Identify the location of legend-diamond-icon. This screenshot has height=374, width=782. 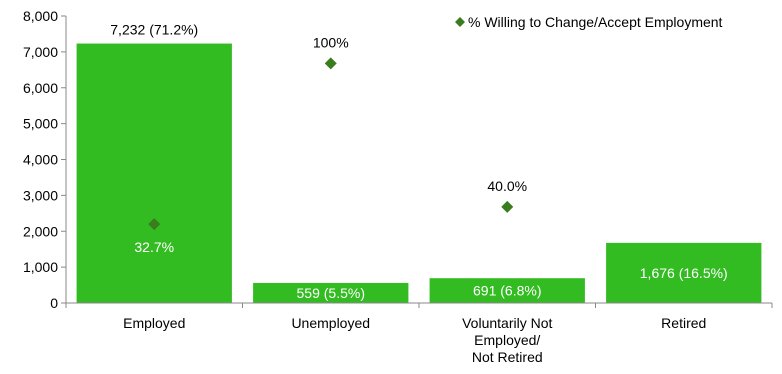
(460, 22).